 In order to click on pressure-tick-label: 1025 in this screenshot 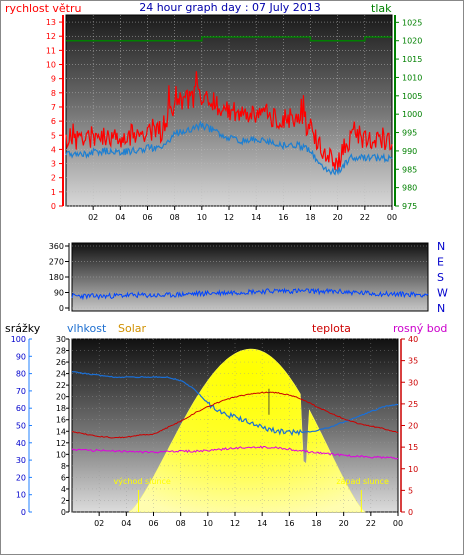, I will do `click(412, 22)`.